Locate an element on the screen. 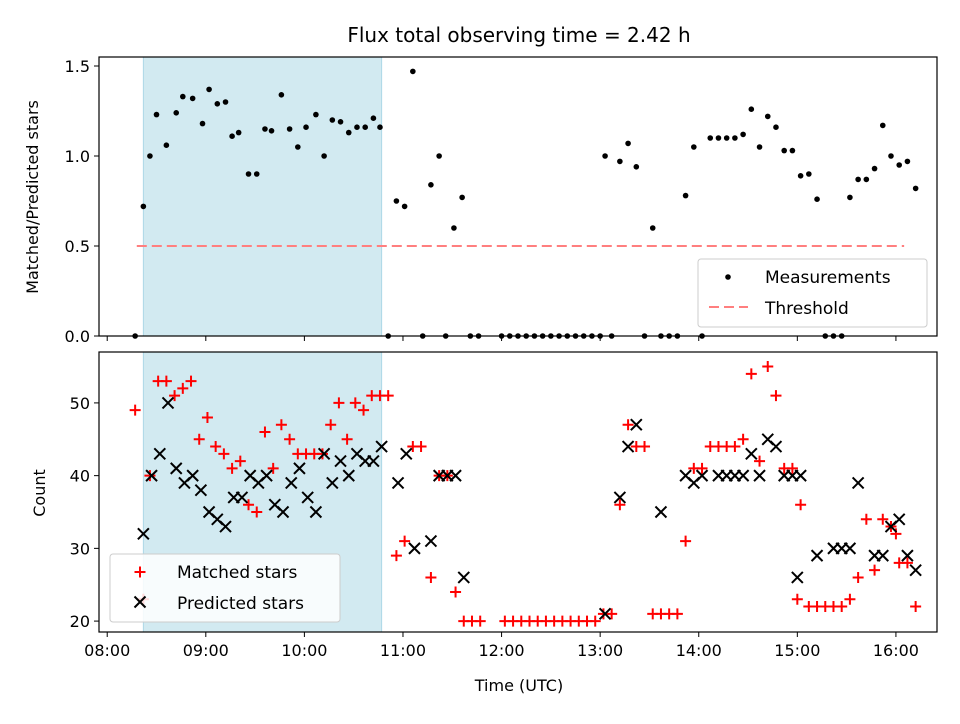 The width and height of the screenshot is (960, 724). x-tick-label: 10:00 is located at coordinates (304, 650).